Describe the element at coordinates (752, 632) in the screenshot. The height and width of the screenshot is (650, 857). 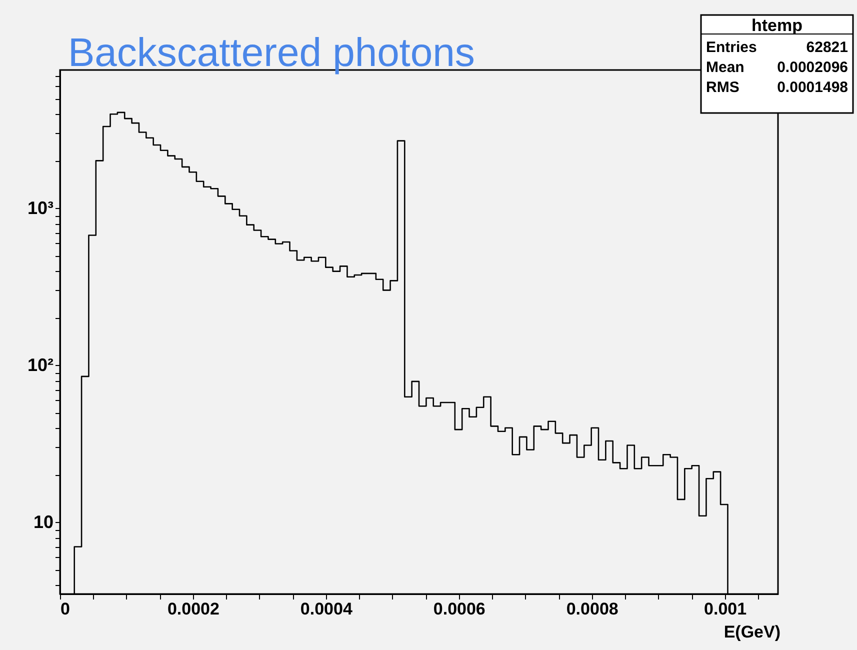
I see `x-axis-title: E(GeV)` at that location.